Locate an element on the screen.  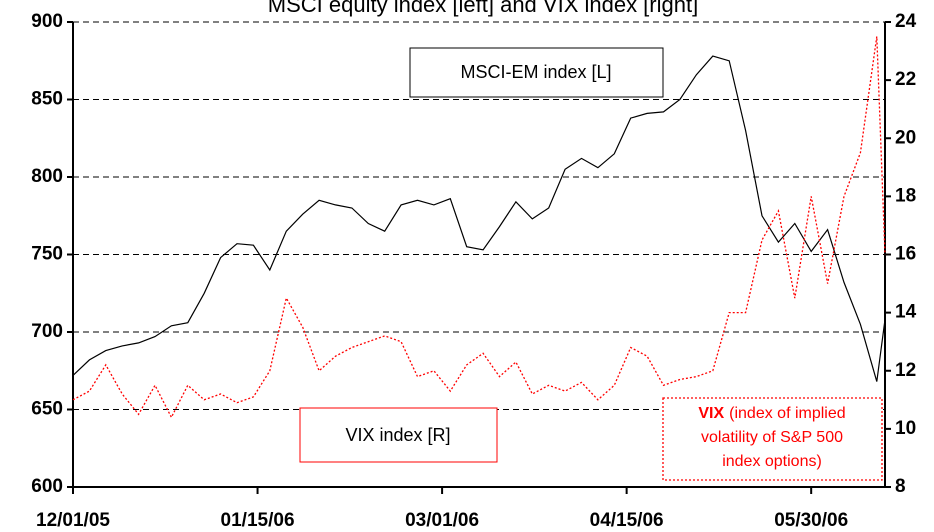
y-tick-label: 600 is located at coordinates (47, 486).